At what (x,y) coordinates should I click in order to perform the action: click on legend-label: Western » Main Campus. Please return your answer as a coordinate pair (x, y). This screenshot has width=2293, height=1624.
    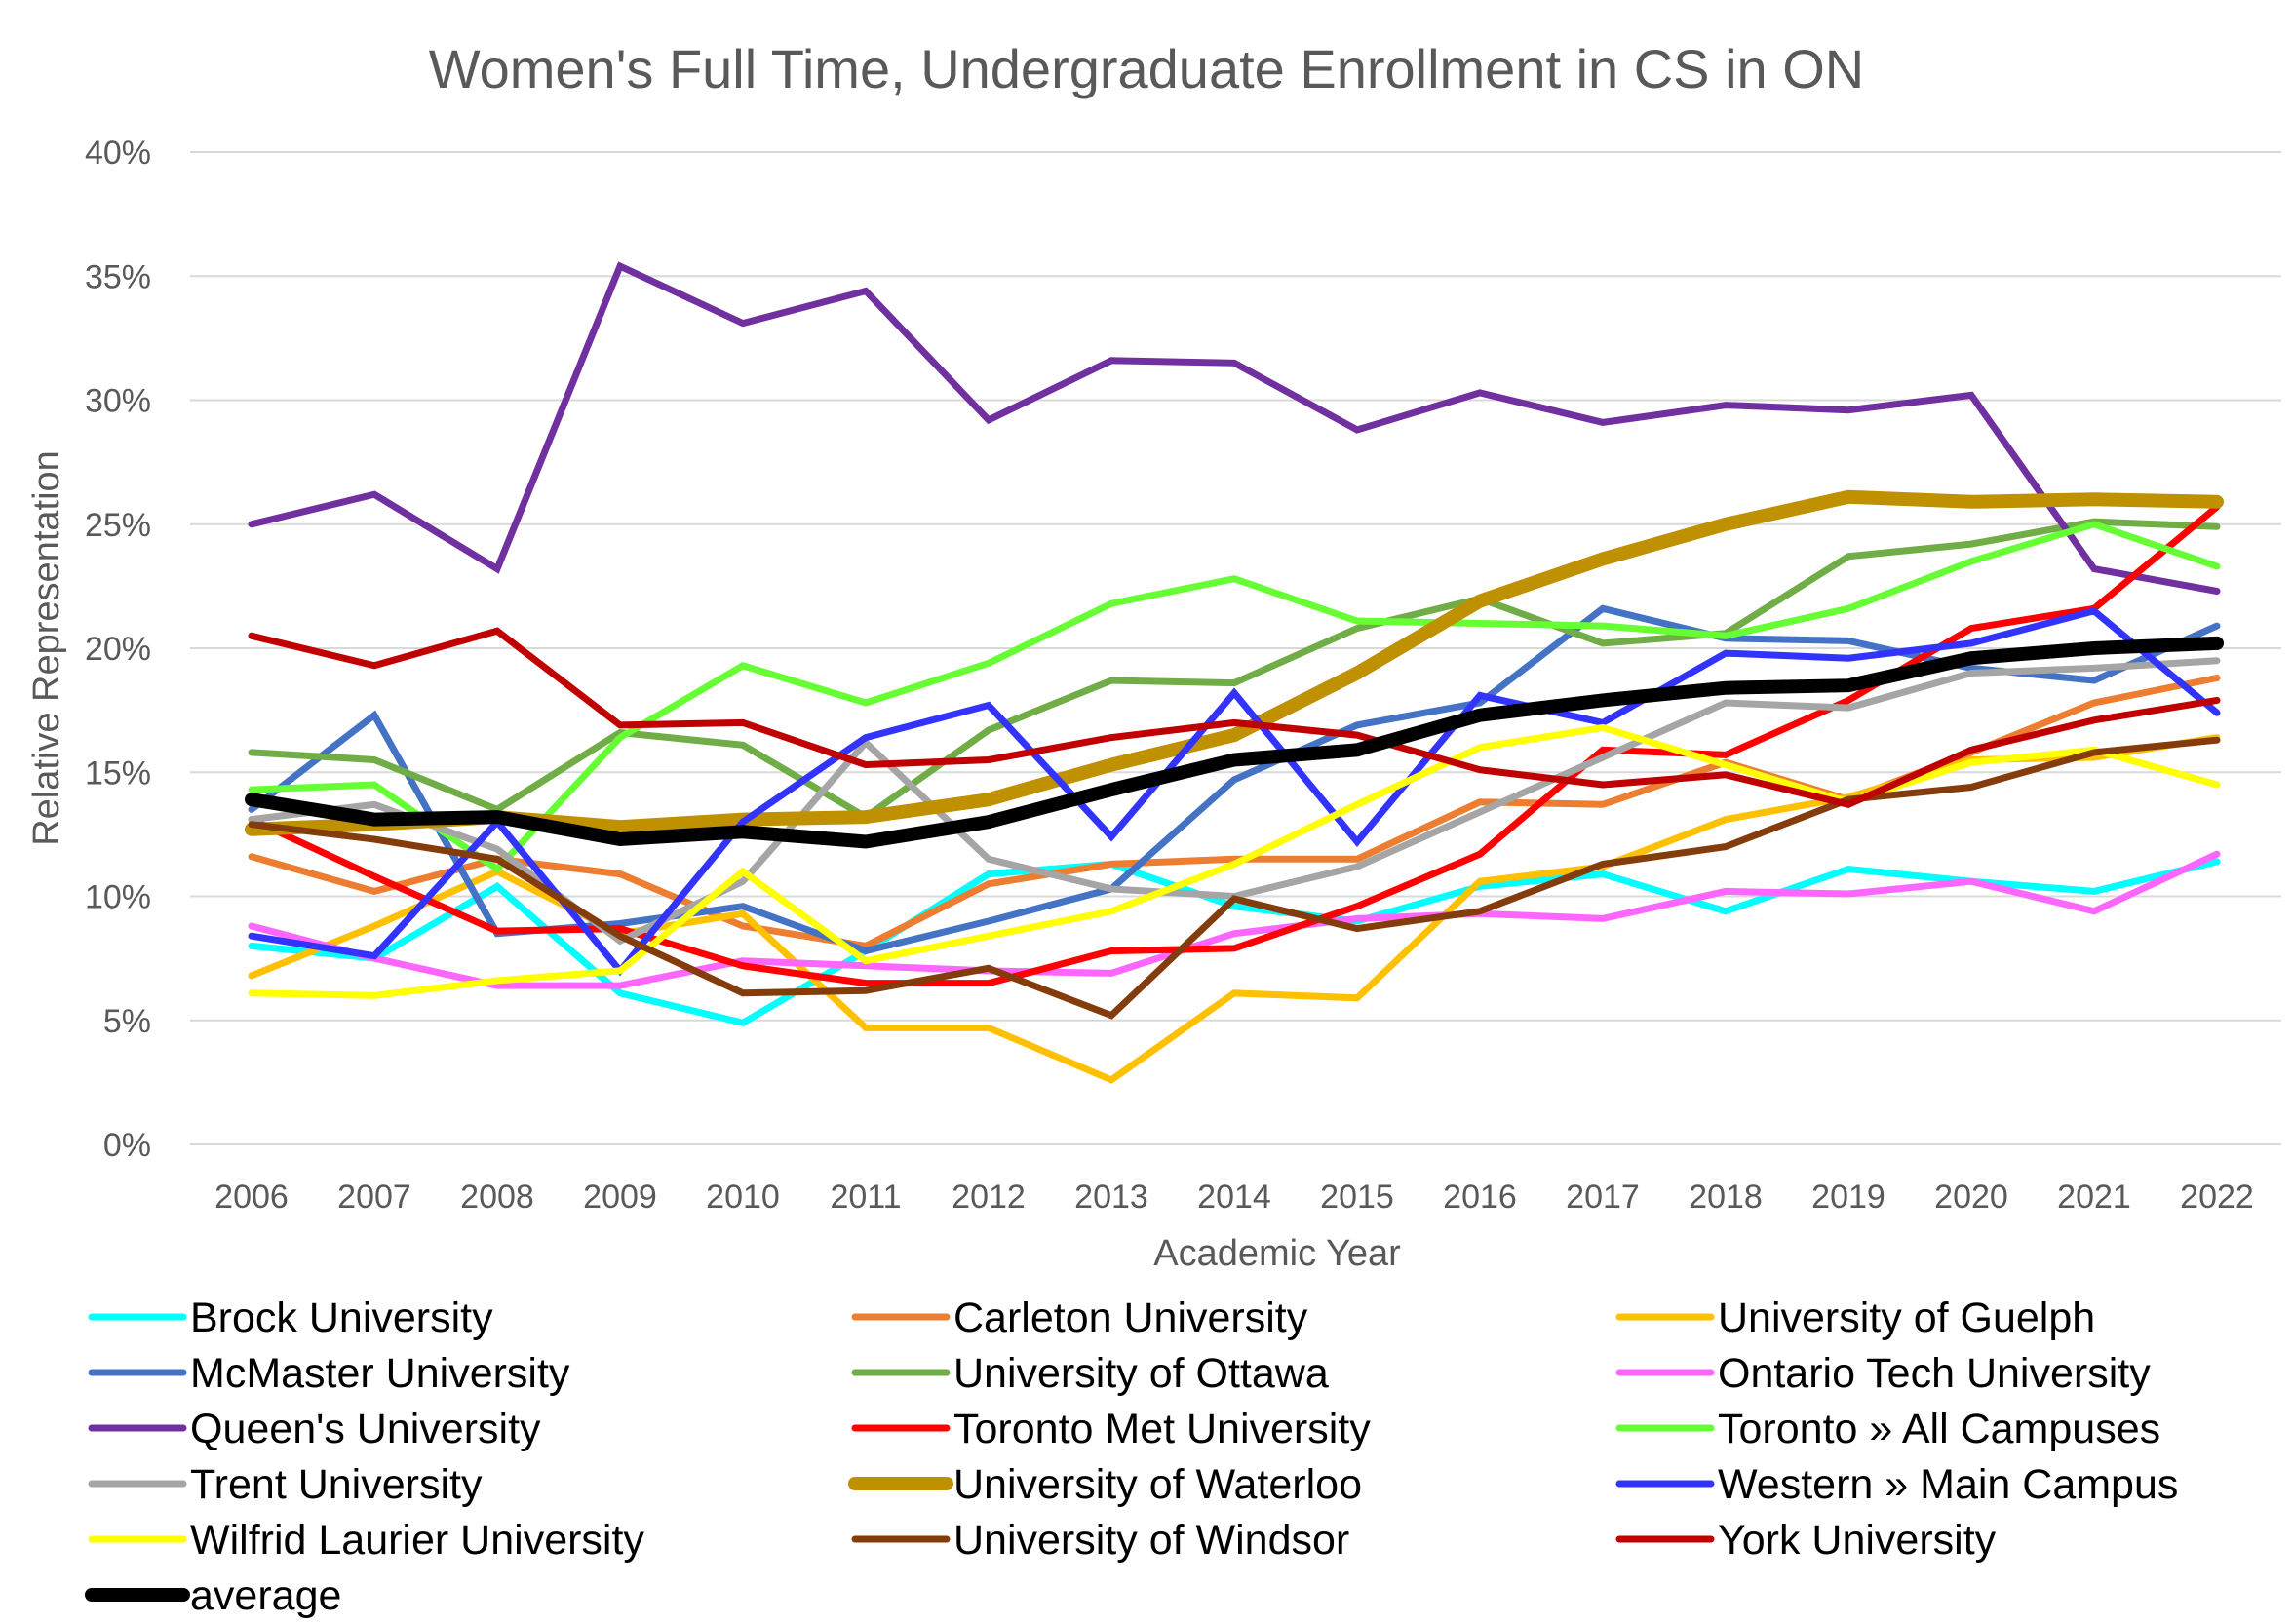
    Looking at the image, I should click on (1948, 1484).